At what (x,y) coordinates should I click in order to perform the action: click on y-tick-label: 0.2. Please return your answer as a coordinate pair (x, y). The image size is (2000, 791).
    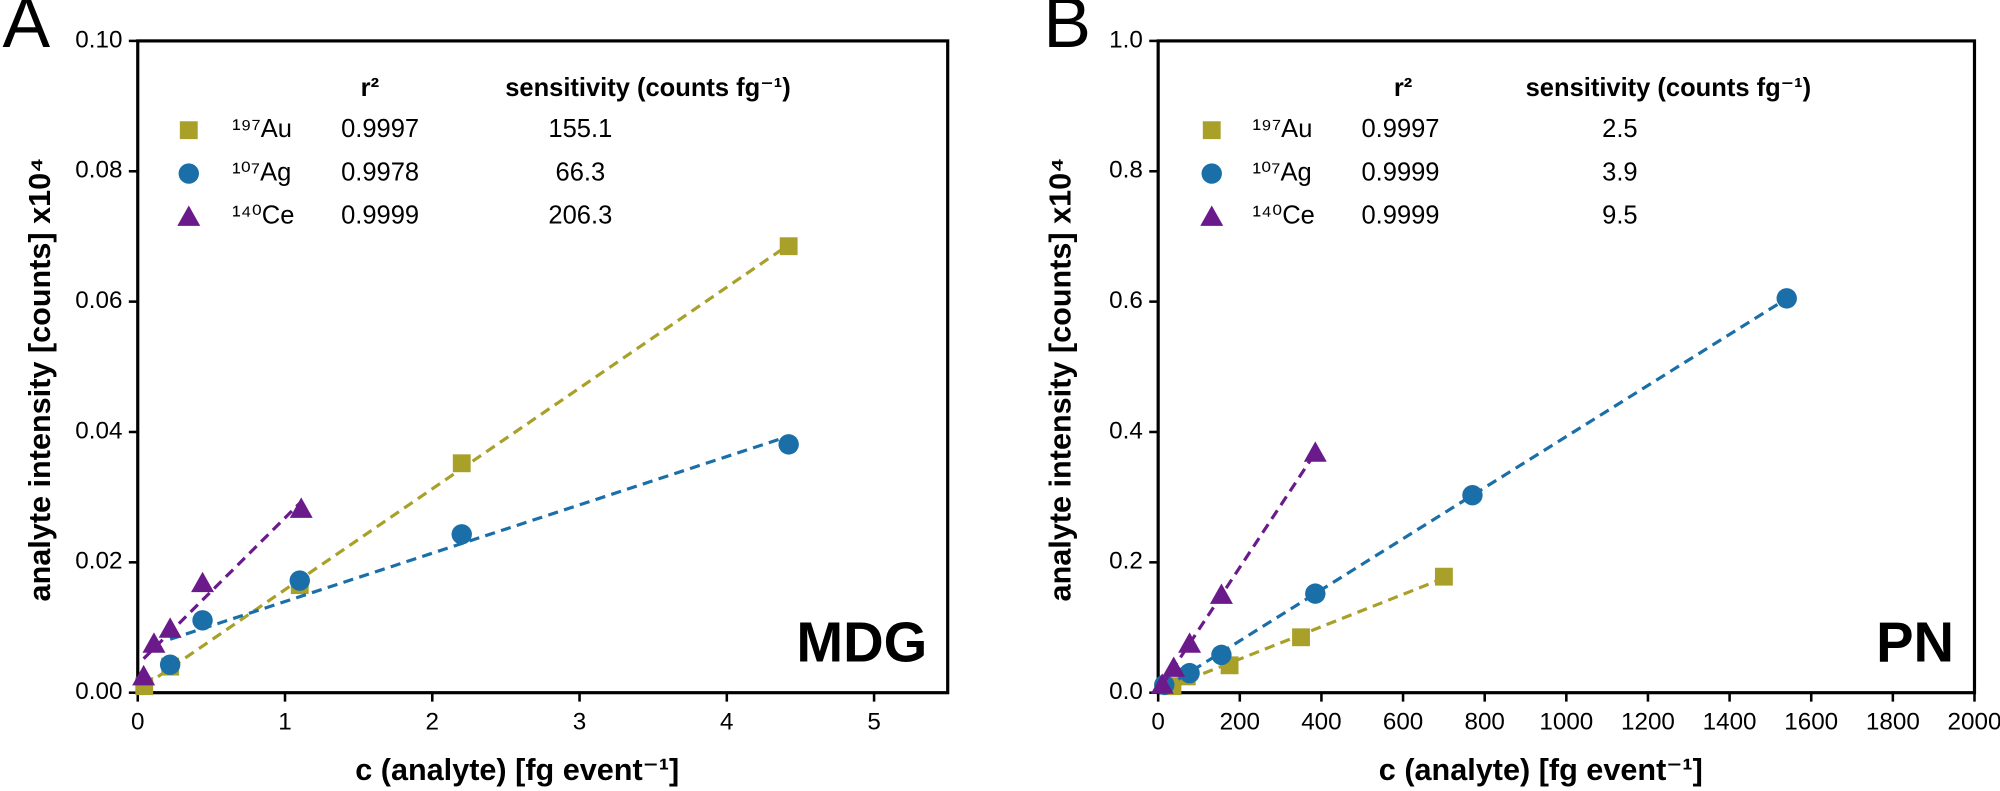
    Looking at the image, I should click on (1126, 561).